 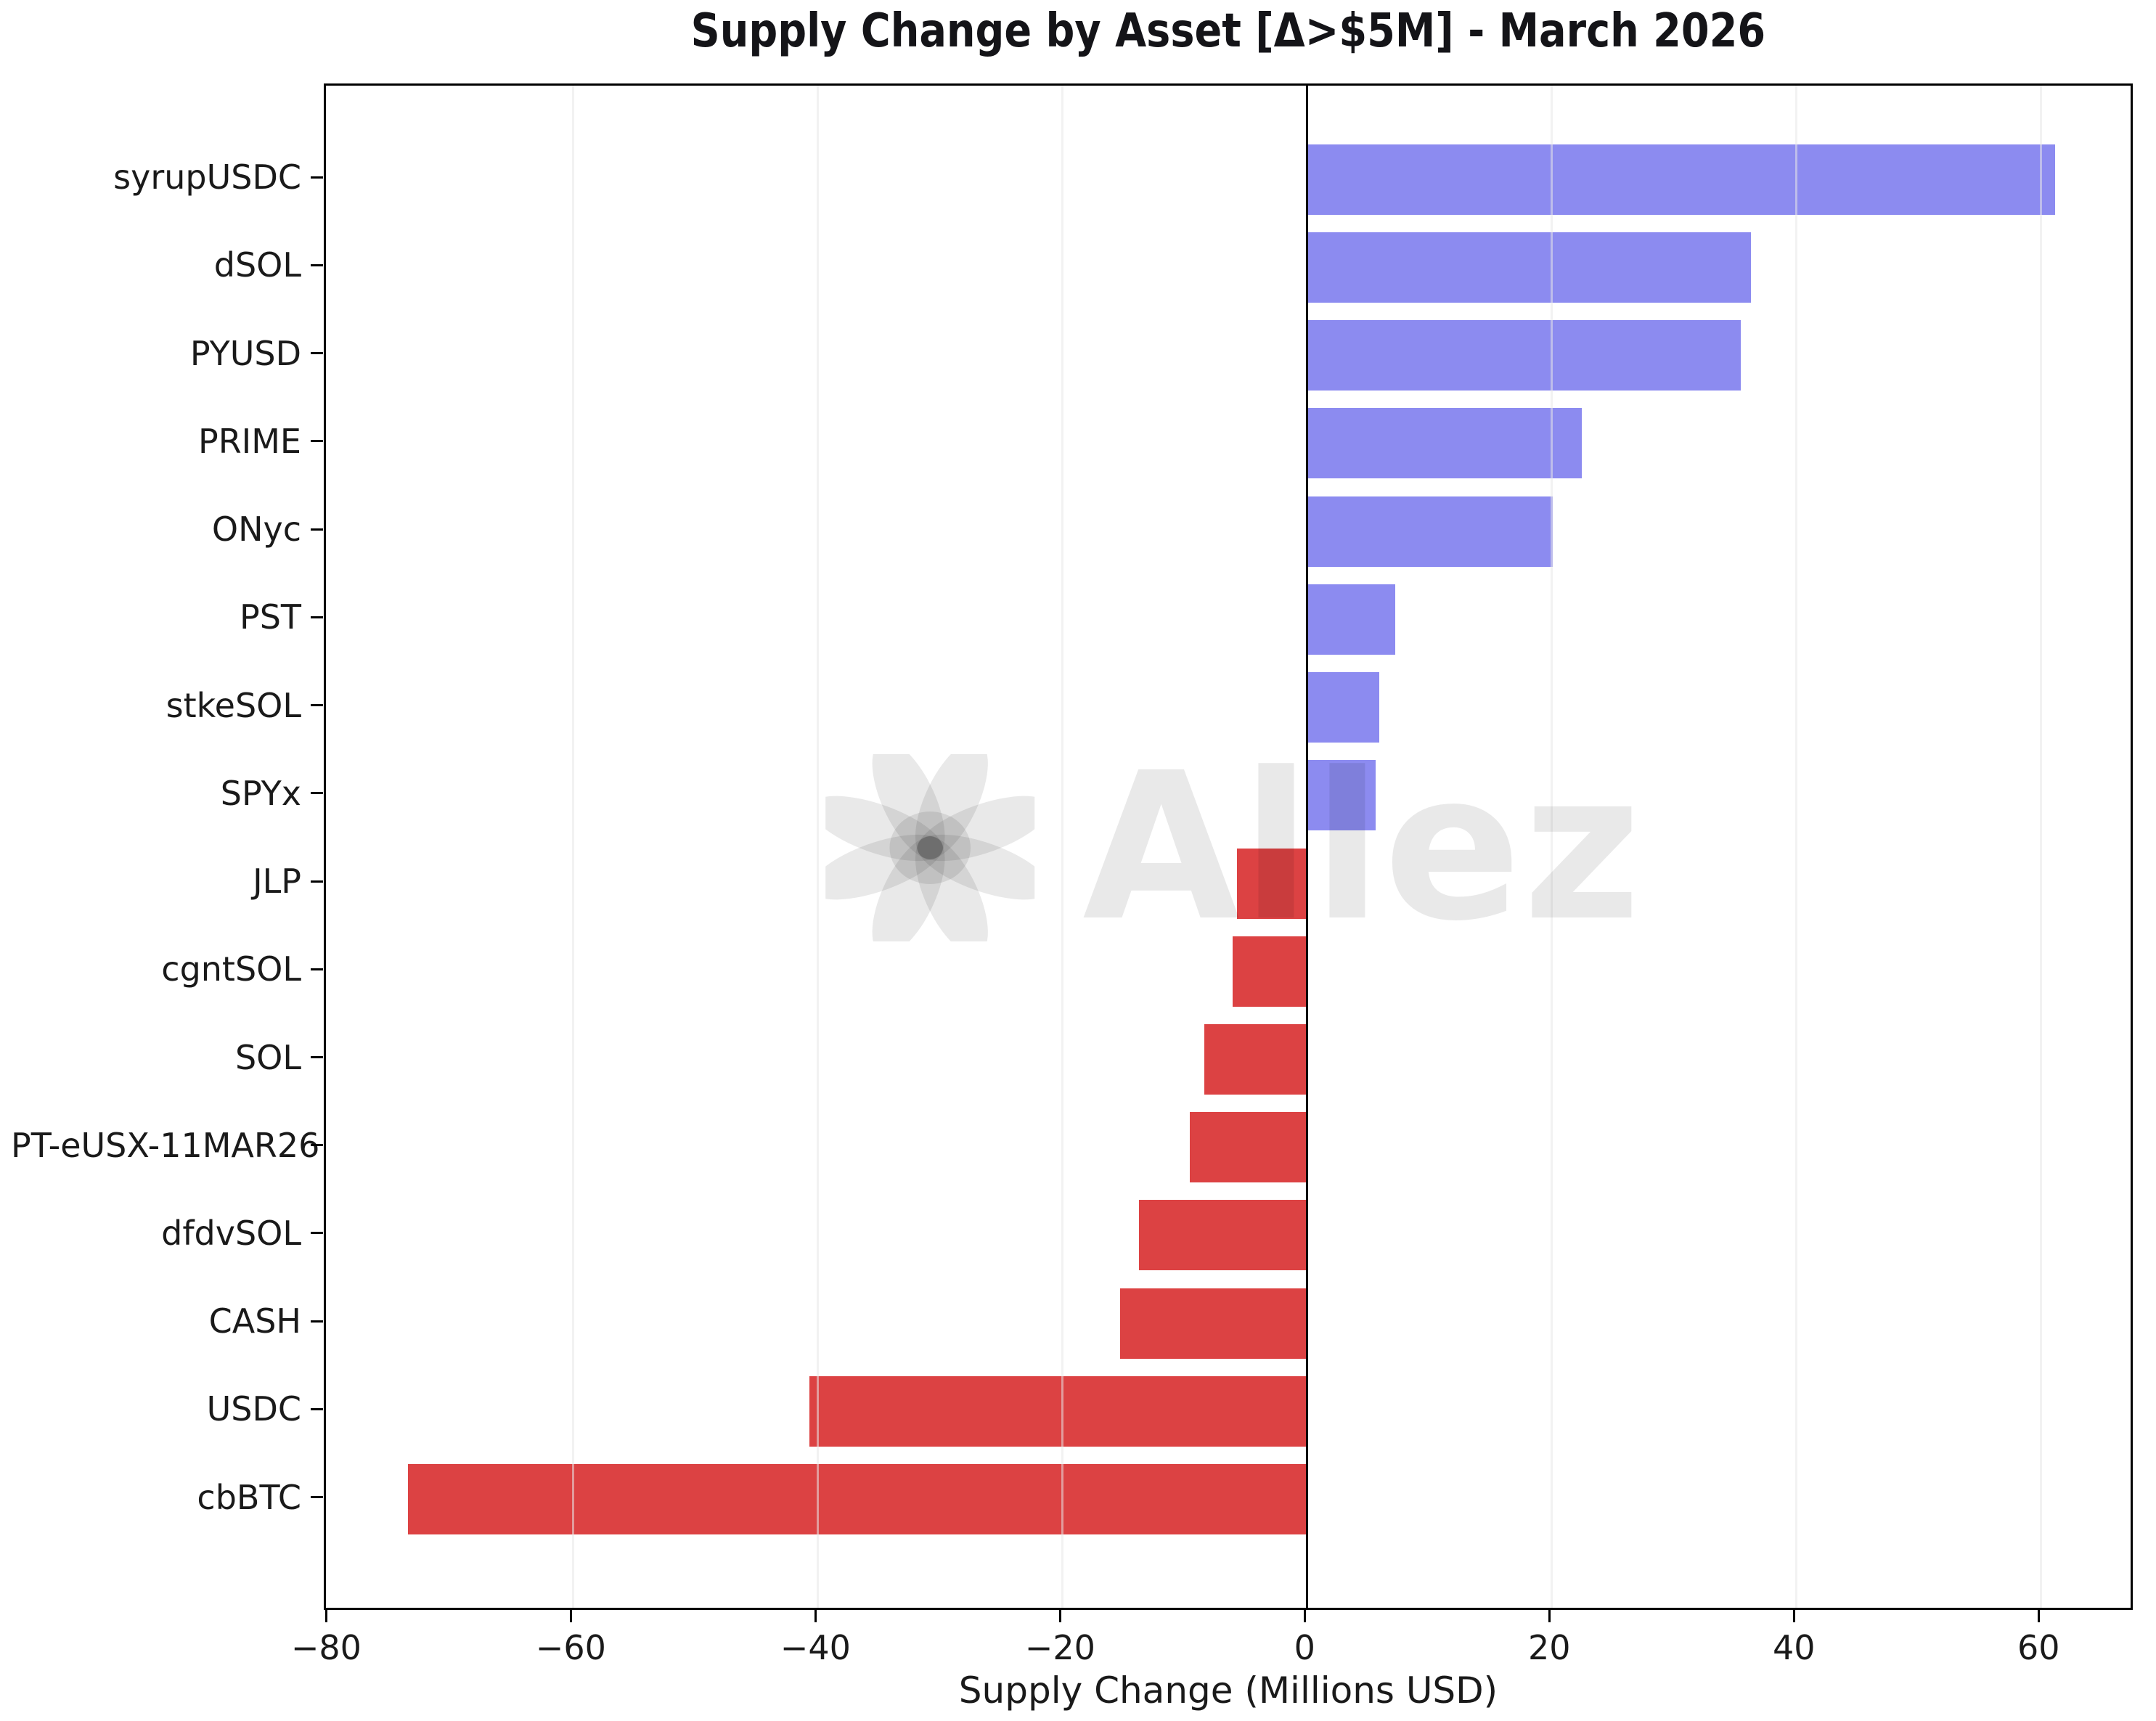 I want to click on x-tick-label-60: 60, so click(x=2039, y=1647).